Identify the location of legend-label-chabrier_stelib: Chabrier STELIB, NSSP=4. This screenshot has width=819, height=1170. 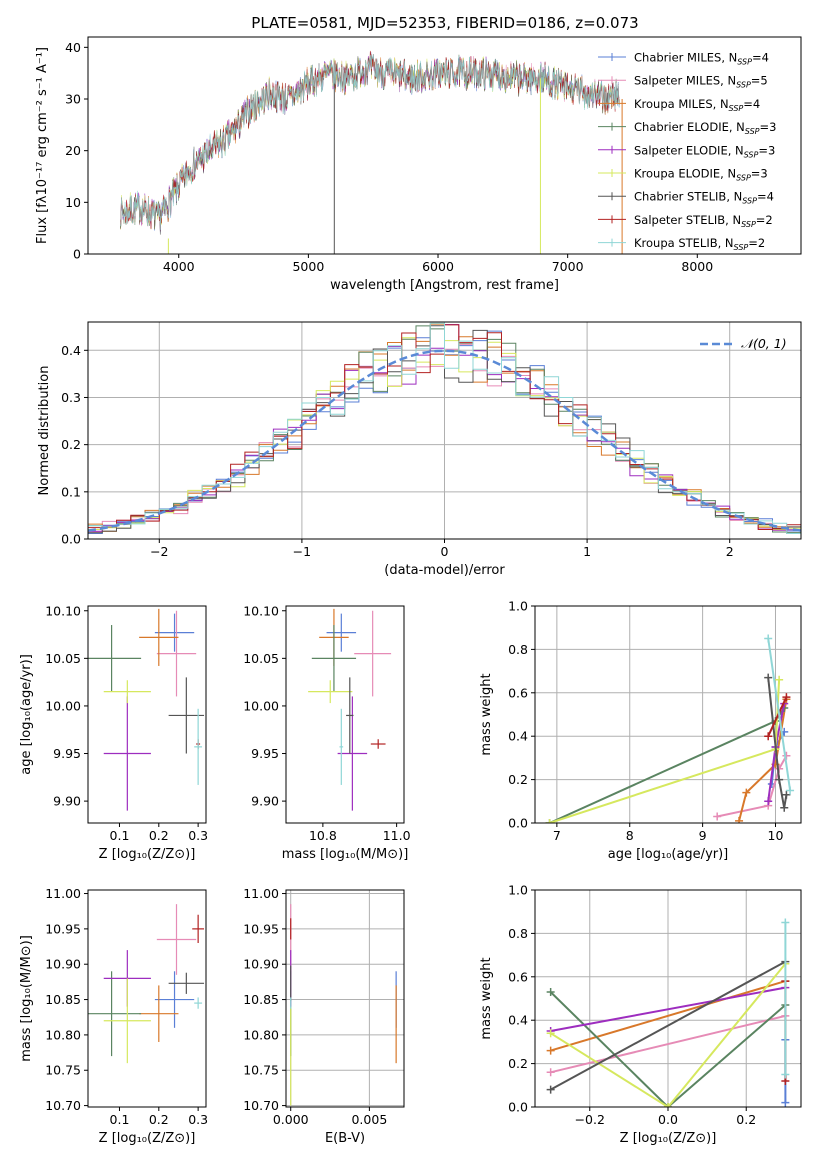
(704, 198).